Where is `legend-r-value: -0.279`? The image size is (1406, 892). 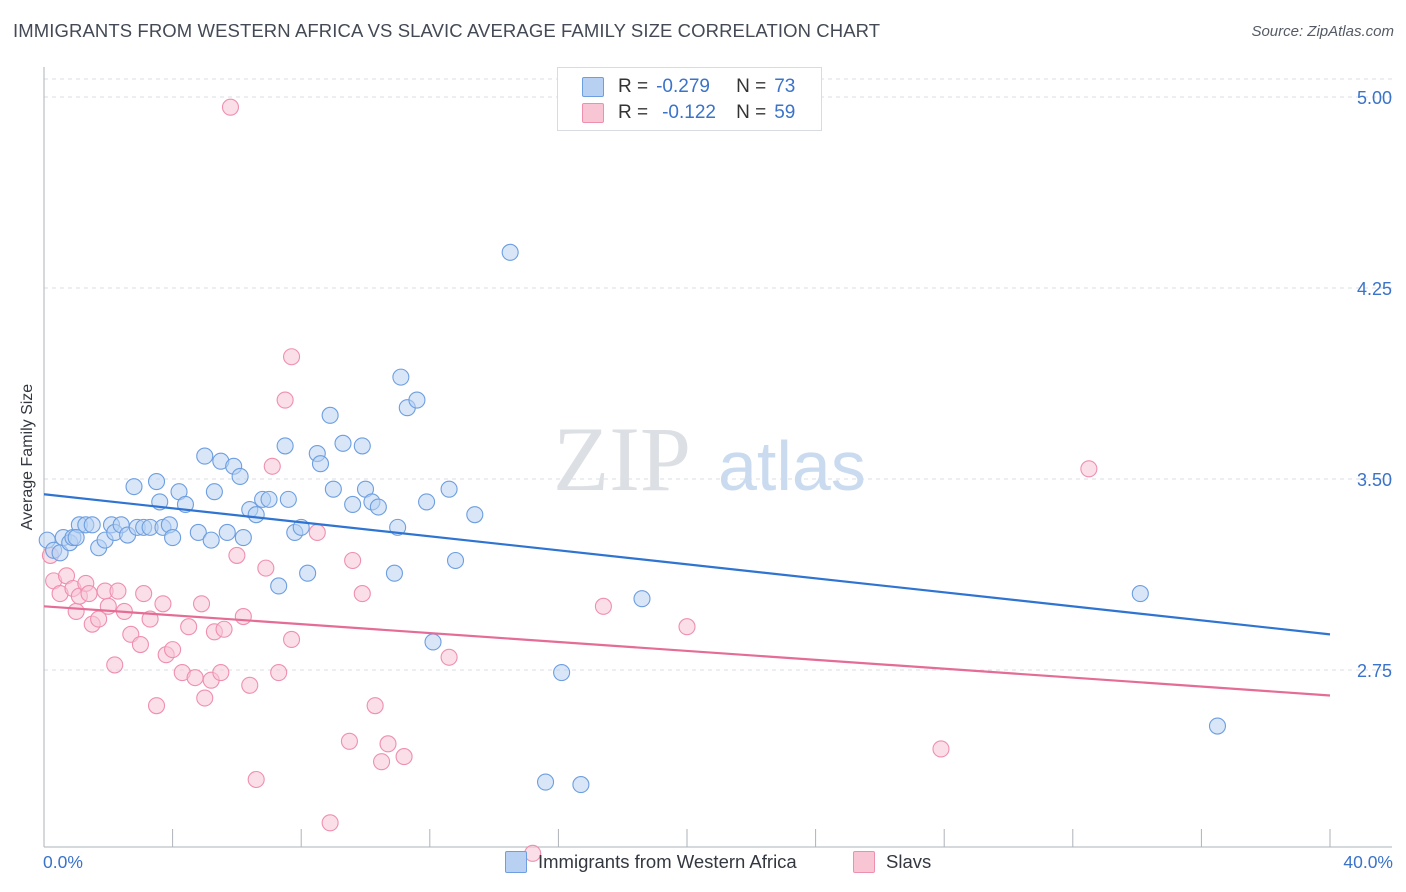
legend-r-value: -0.279 is located at coordinates (683, 86).